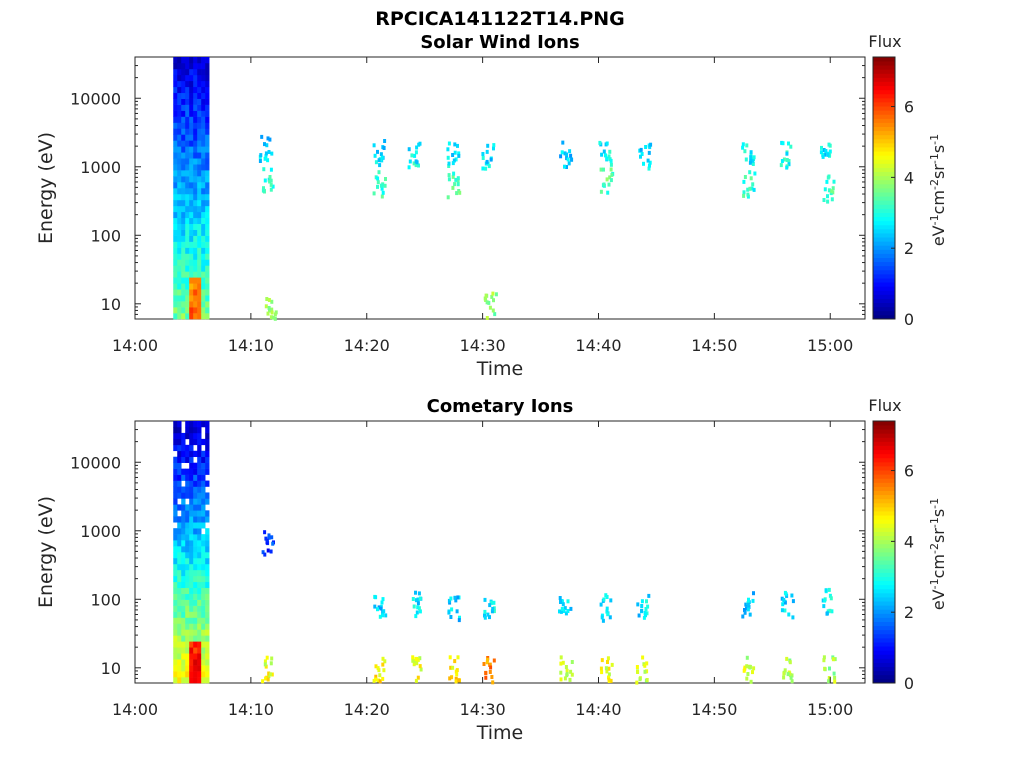 This screenshot has height=768, width=1024. Describe the element at coordinates (367, 345) in the screenshot. I see `x-tick-label: 14:20` at that location.